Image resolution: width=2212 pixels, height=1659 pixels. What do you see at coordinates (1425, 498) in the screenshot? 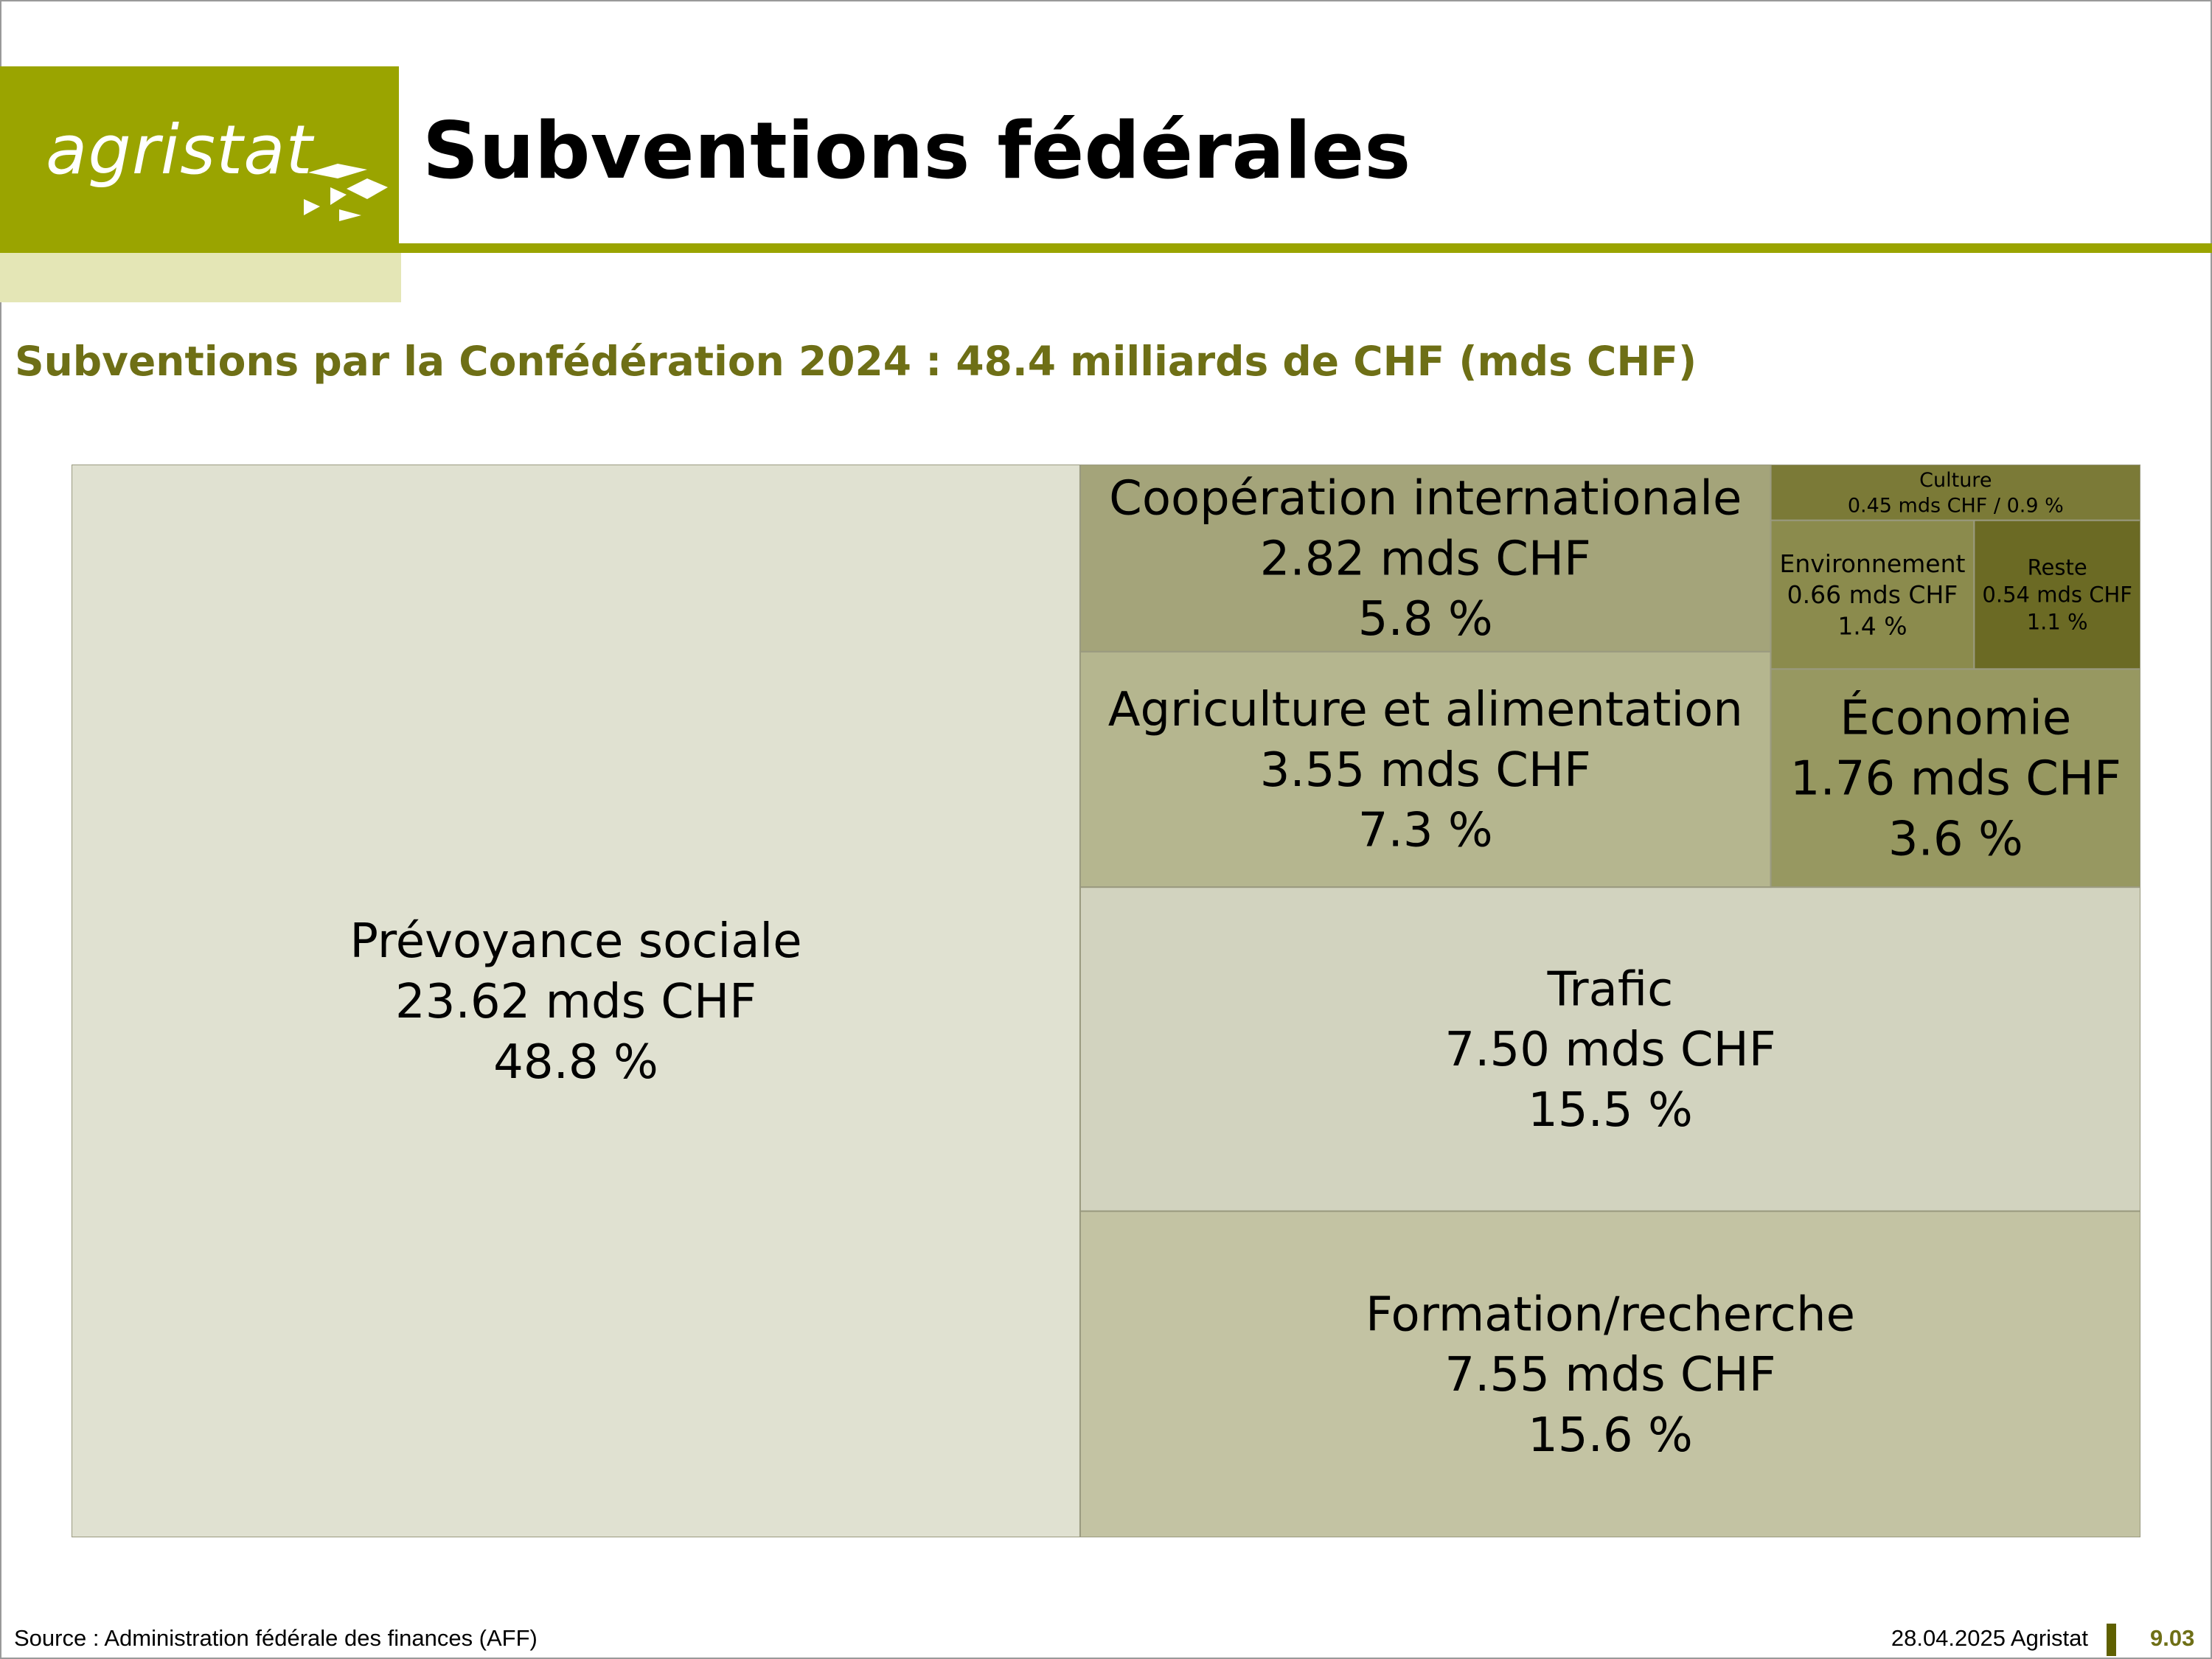
I see `treemap-label-cooperation-internationale: Coopération internationale` at bounding box center [1425, 498].